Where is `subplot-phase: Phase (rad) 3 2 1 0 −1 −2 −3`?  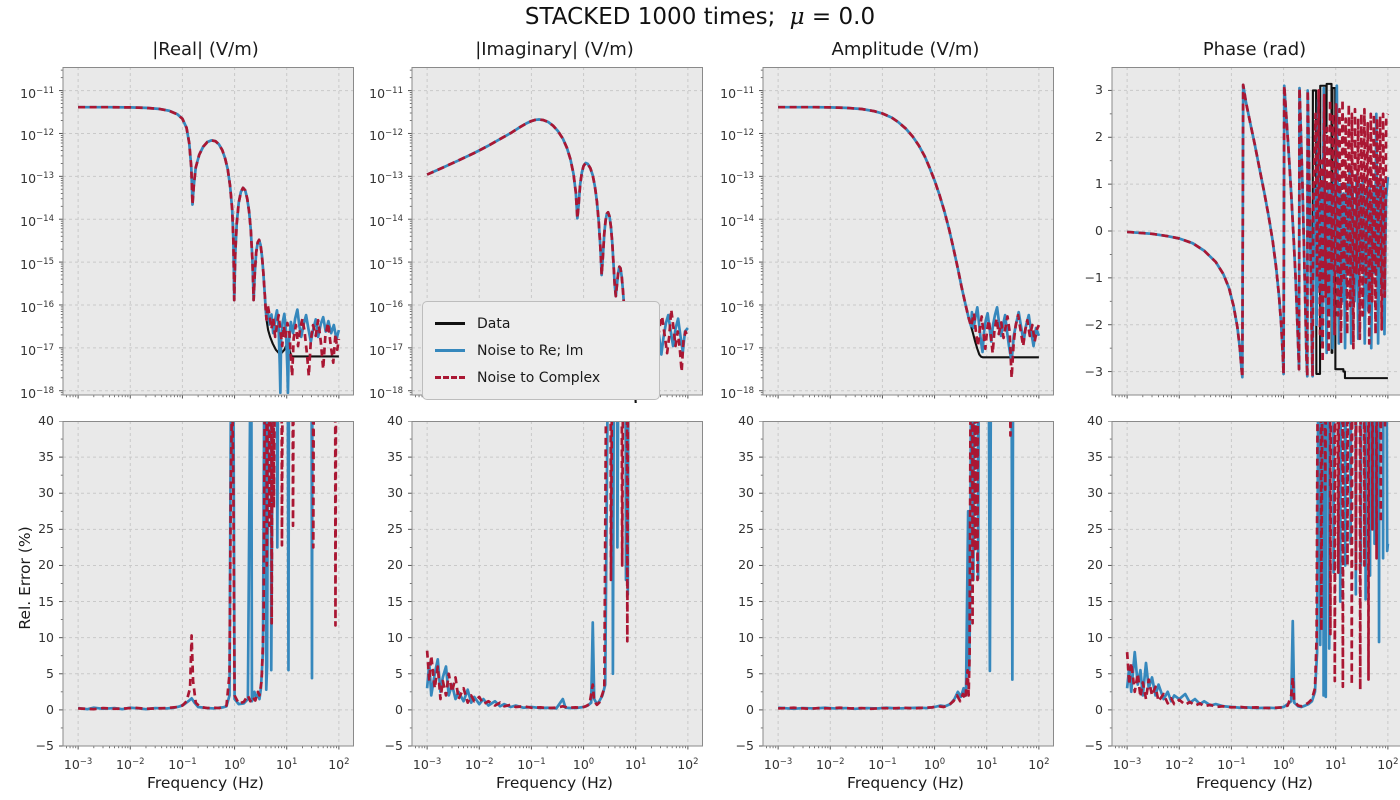
subplot-phase: Phase (rad) 3 2 1 0 −1 −2 −3 is located at coordinates (1231, 221).